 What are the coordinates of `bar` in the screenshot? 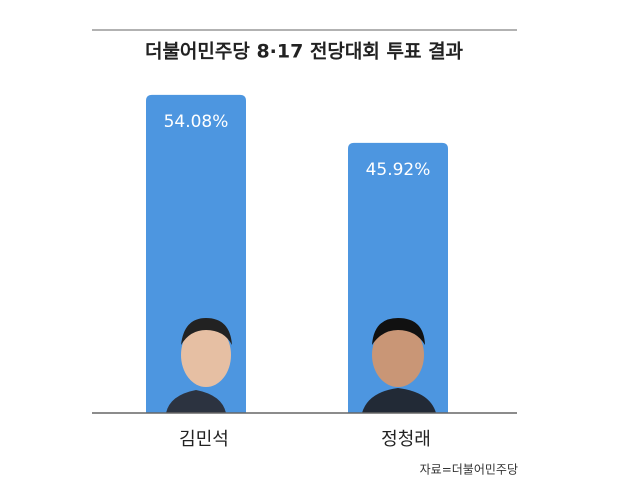 It's located at (398, 277).